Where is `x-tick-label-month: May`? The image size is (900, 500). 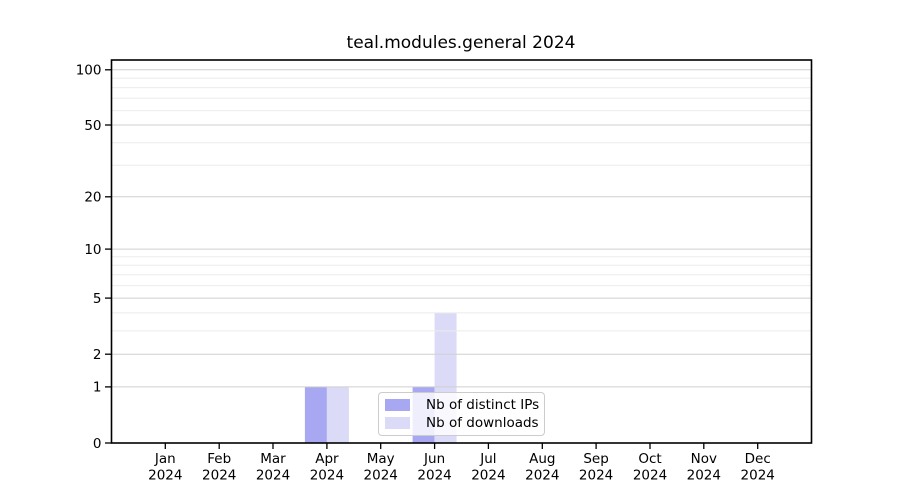
x-tick-label-month: May is located at coordinates (381, 459).